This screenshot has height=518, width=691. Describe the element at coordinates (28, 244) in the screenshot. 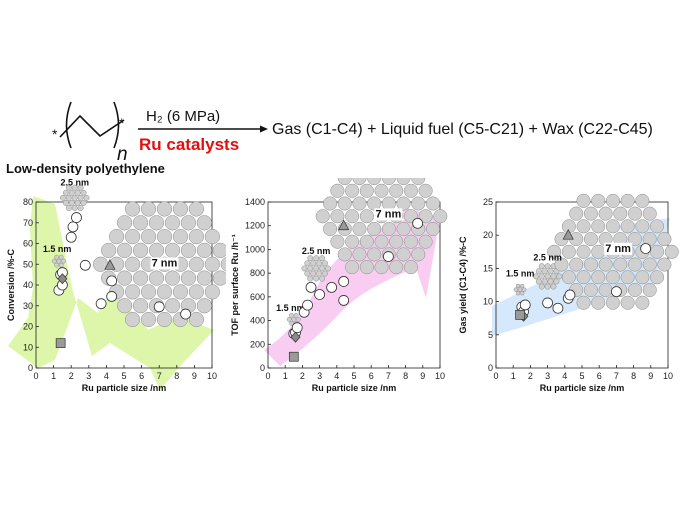

I see `y-tick-label: 60` at that location.